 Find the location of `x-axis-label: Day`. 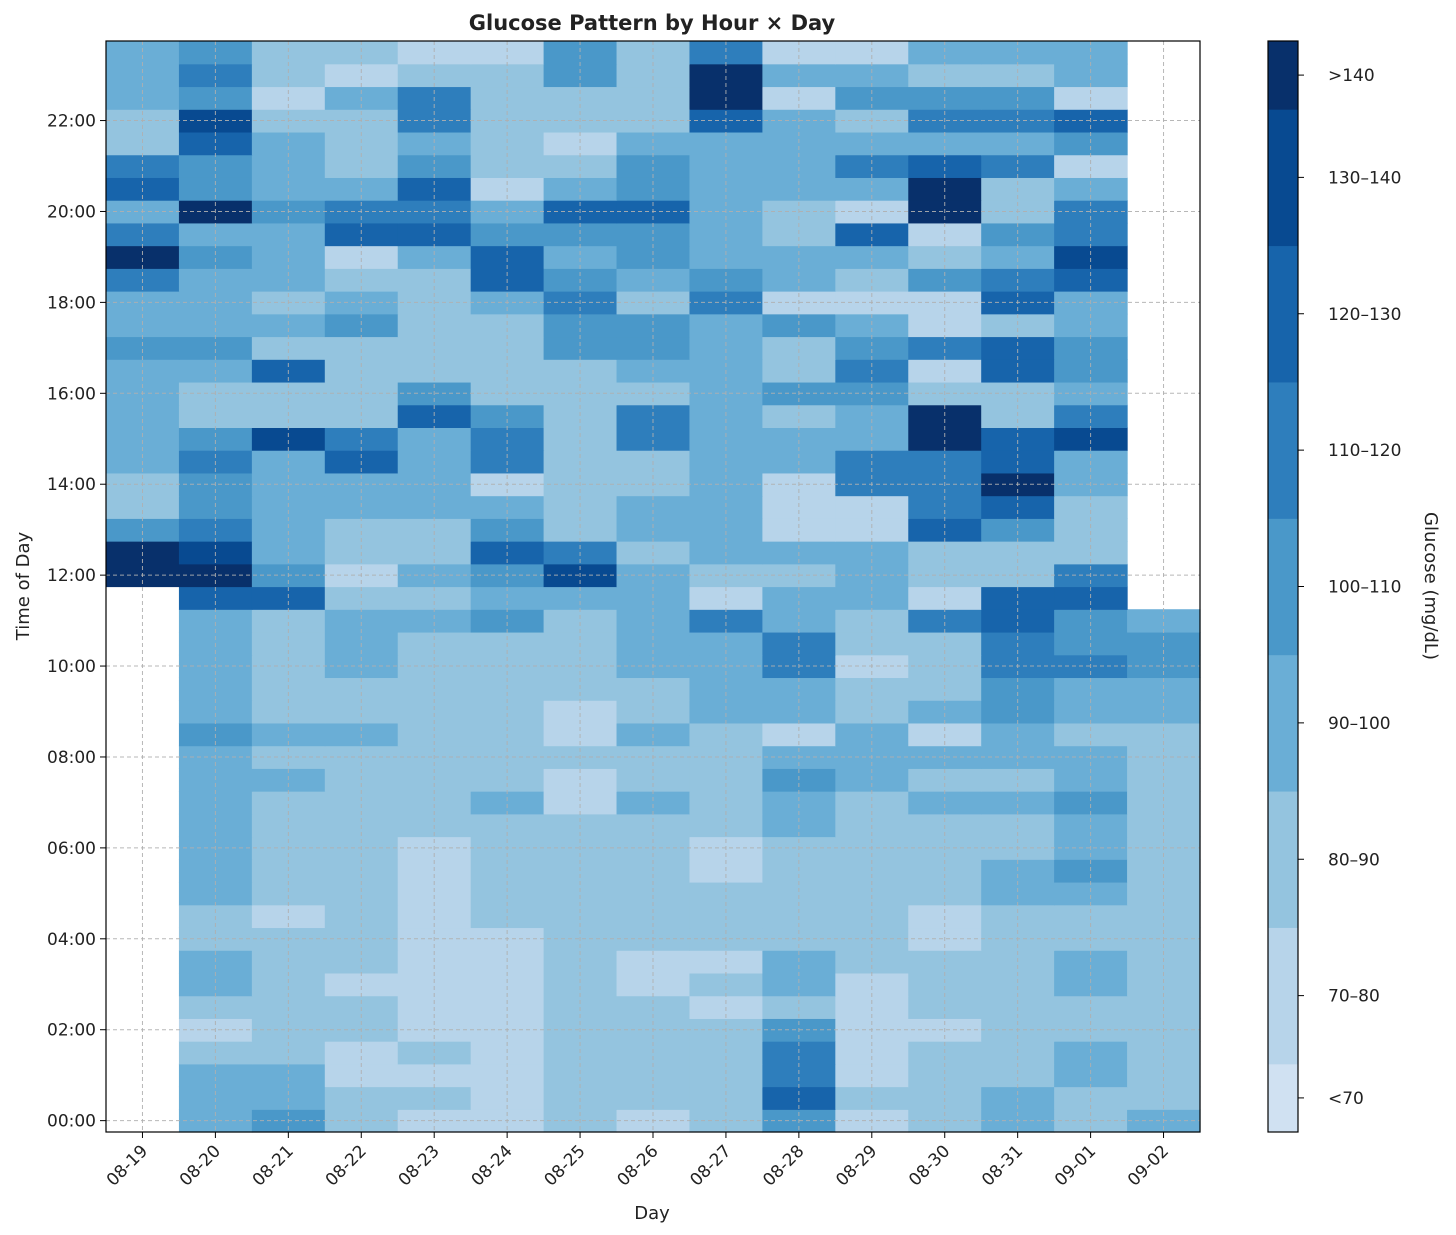

x-axis-label: Day is located at coordinates (652, 1213).